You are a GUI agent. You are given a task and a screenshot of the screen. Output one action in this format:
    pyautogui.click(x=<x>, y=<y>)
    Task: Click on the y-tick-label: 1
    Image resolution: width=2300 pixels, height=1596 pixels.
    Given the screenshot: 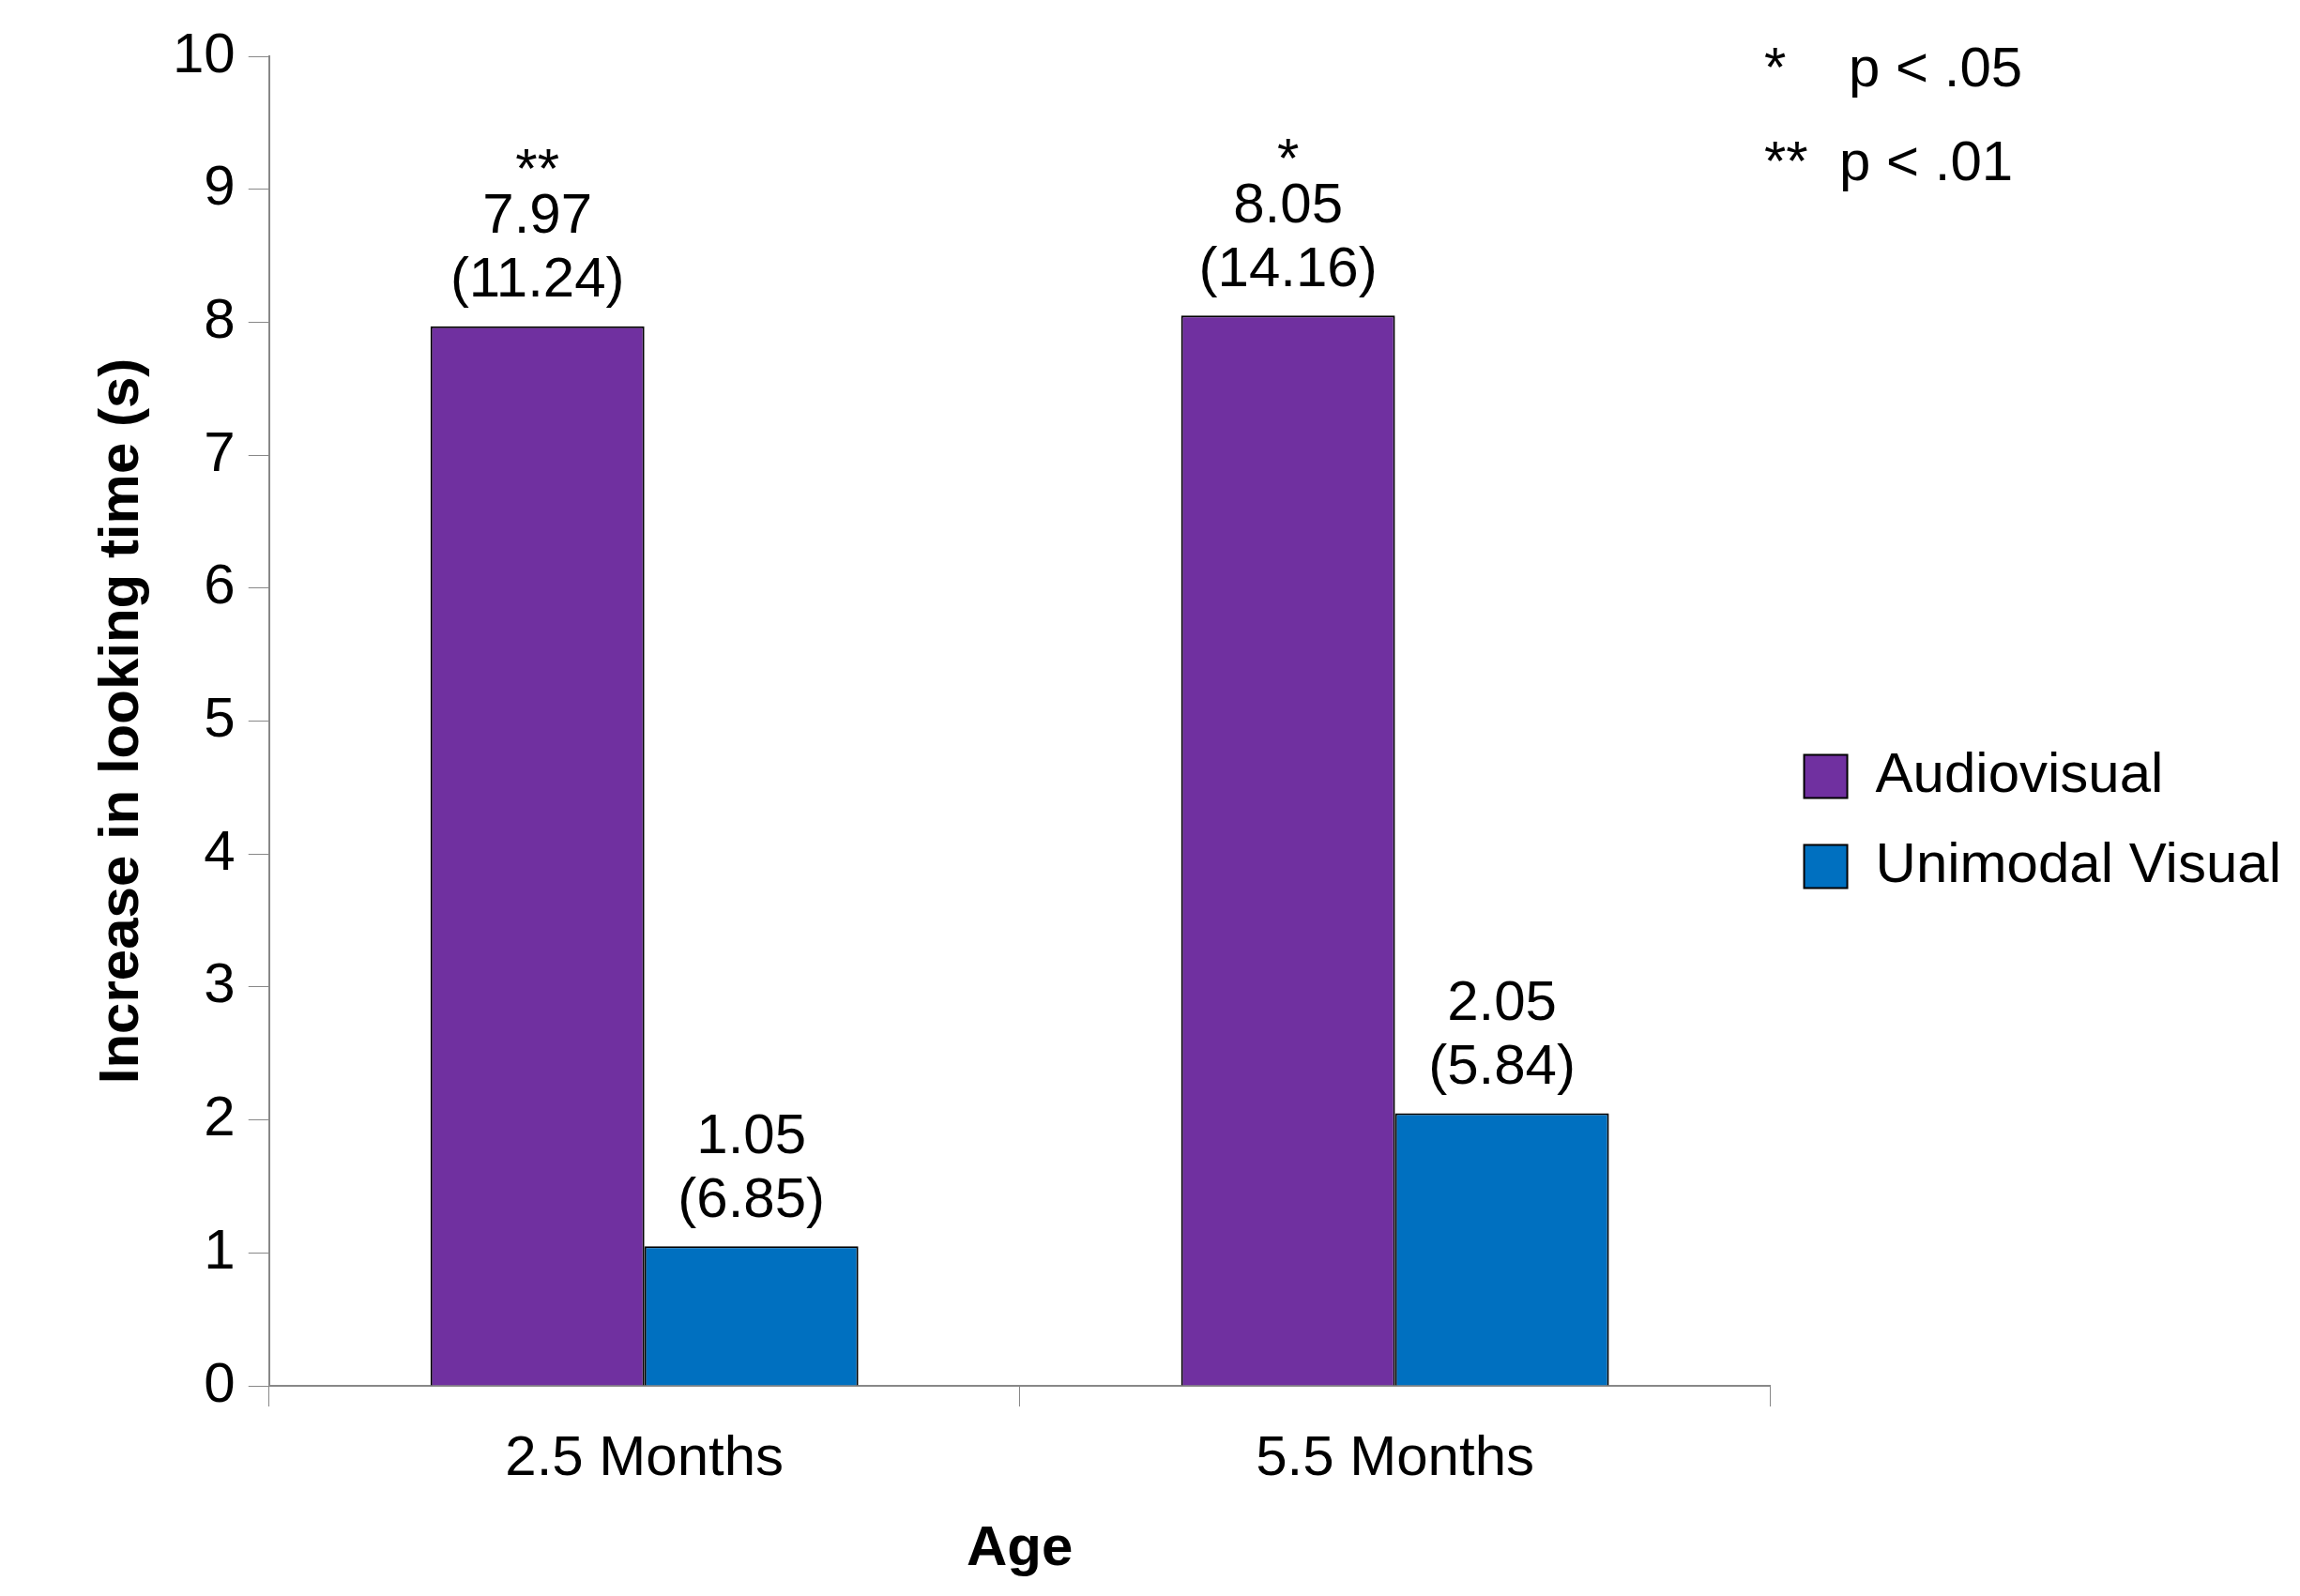 What is the action you would take?
    pyautogui.click(x=220, y=1249)
    